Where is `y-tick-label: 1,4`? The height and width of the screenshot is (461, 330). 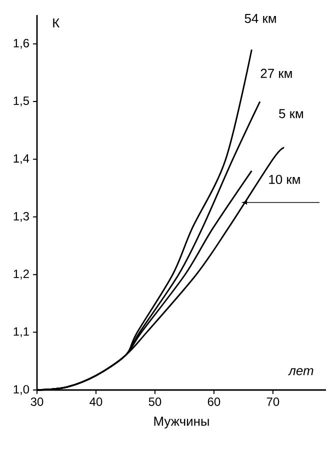
y-tick-label: 1,4 is located at coordinates (22, 159).